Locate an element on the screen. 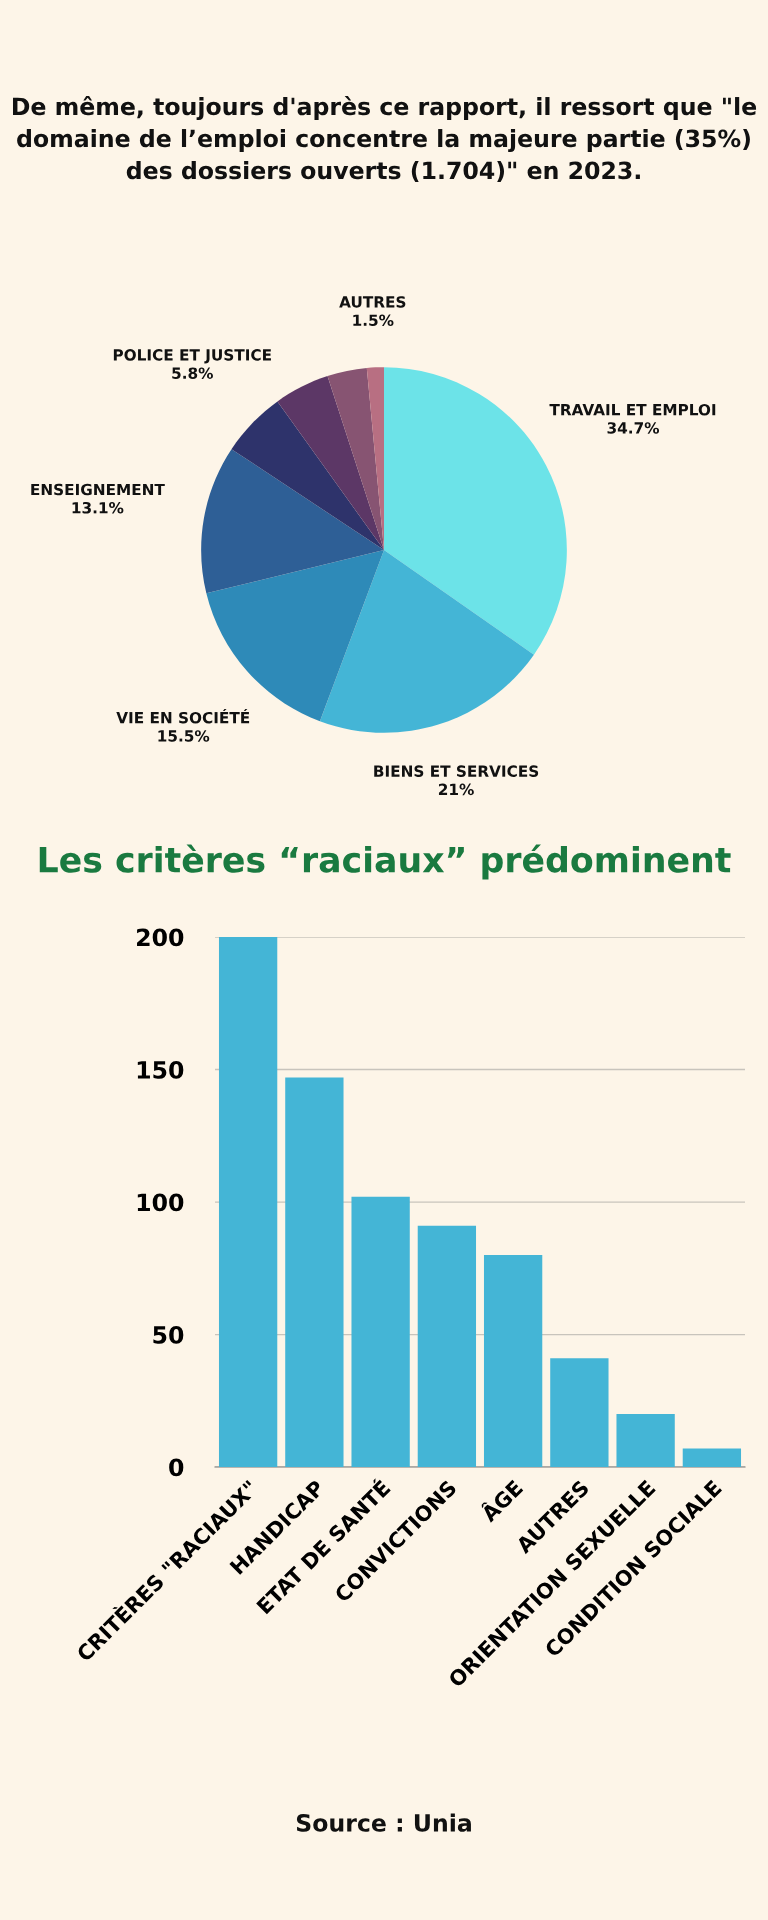  y-tick-label: 0 is located at coordinates (176, 1467).